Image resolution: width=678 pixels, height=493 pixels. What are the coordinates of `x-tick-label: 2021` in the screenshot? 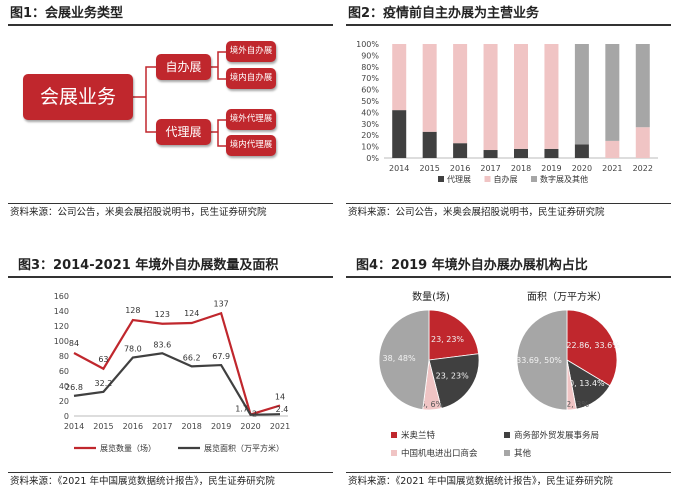 It's located at (280, 426).